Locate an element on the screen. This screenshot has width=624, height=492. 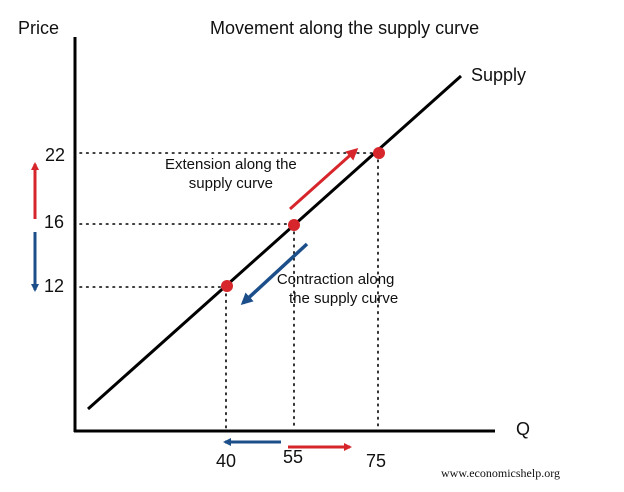
y-axis-label: Price is located at coordinates (39, 28).